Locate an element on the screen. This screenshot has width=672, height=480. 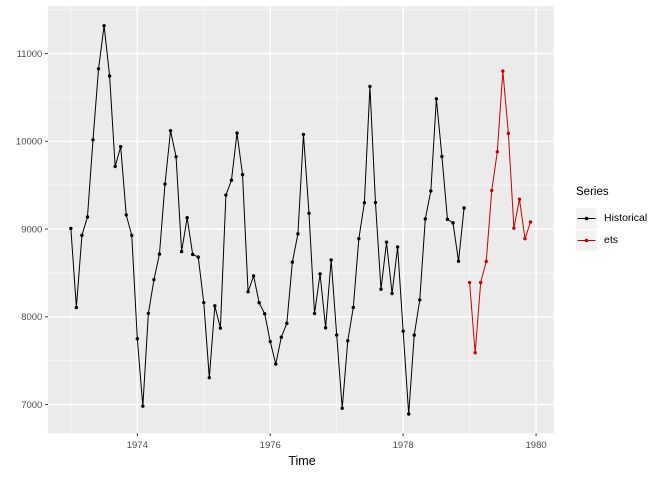
y-tick-label: 7000 is located at coordinates (31, 405).